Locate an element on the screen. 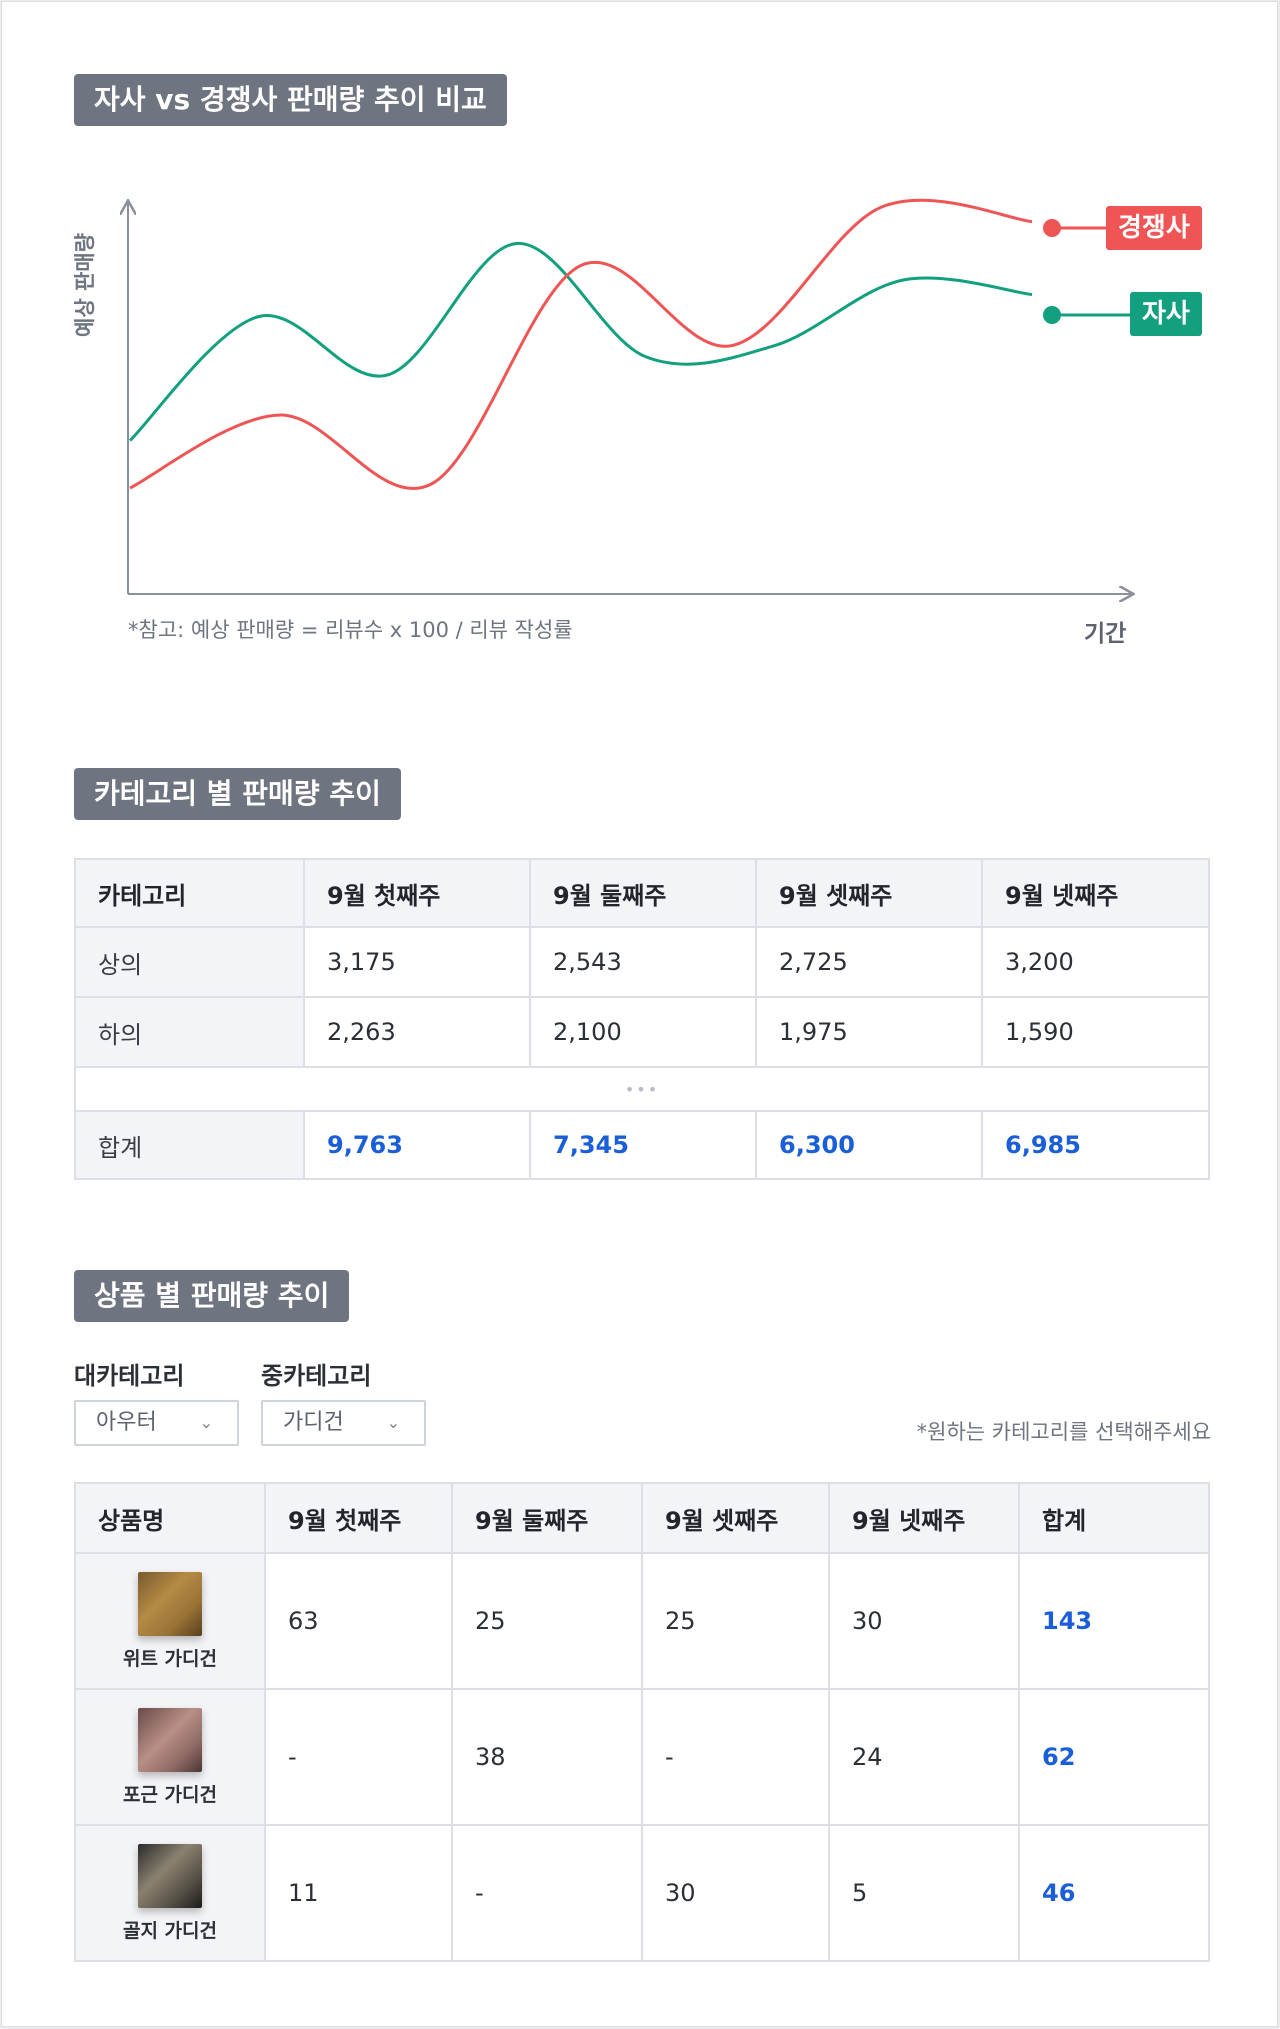 The width and height of the screenshot is (1280, 2029). trend-section-title: 자사 vs 경쟁사 판매량 추이 비교 is located at coordinates (290, 100).